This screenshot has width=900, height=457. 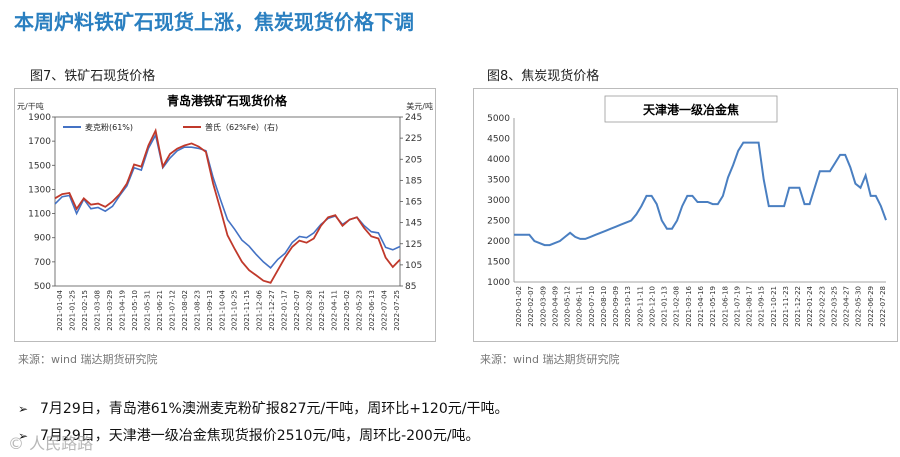 I want to click on y-tick-label-right: 165, so click(x=413, y=203).